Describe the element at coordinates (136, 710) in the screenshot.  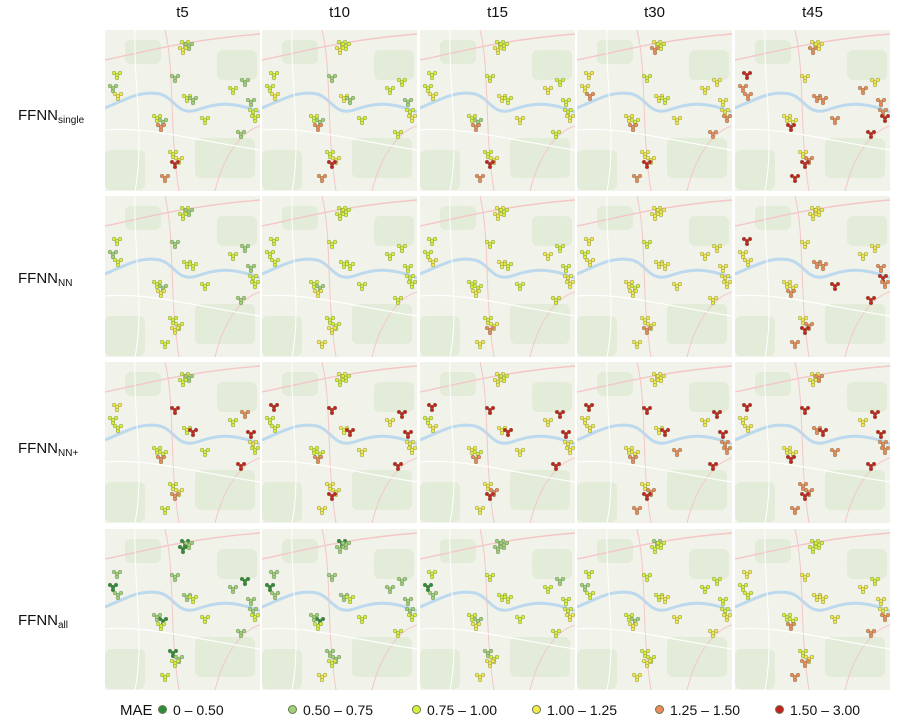
I see `legend-title: MAE` at that location.